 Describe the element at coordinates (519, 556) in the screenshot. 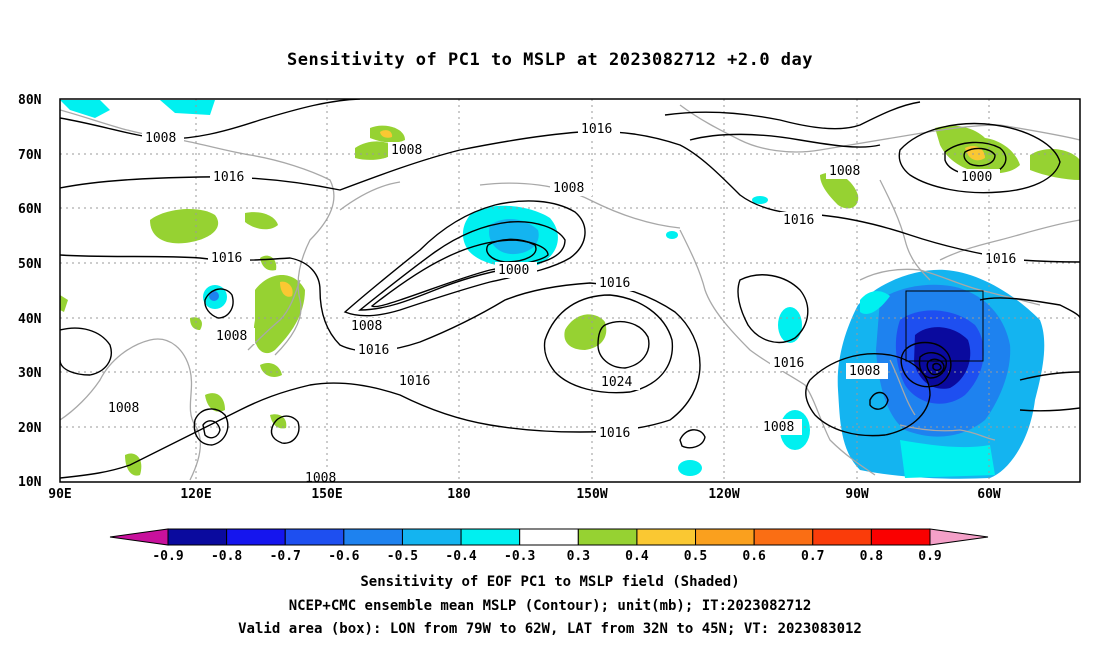

I see `colorbar-label: -0.3` at that location.